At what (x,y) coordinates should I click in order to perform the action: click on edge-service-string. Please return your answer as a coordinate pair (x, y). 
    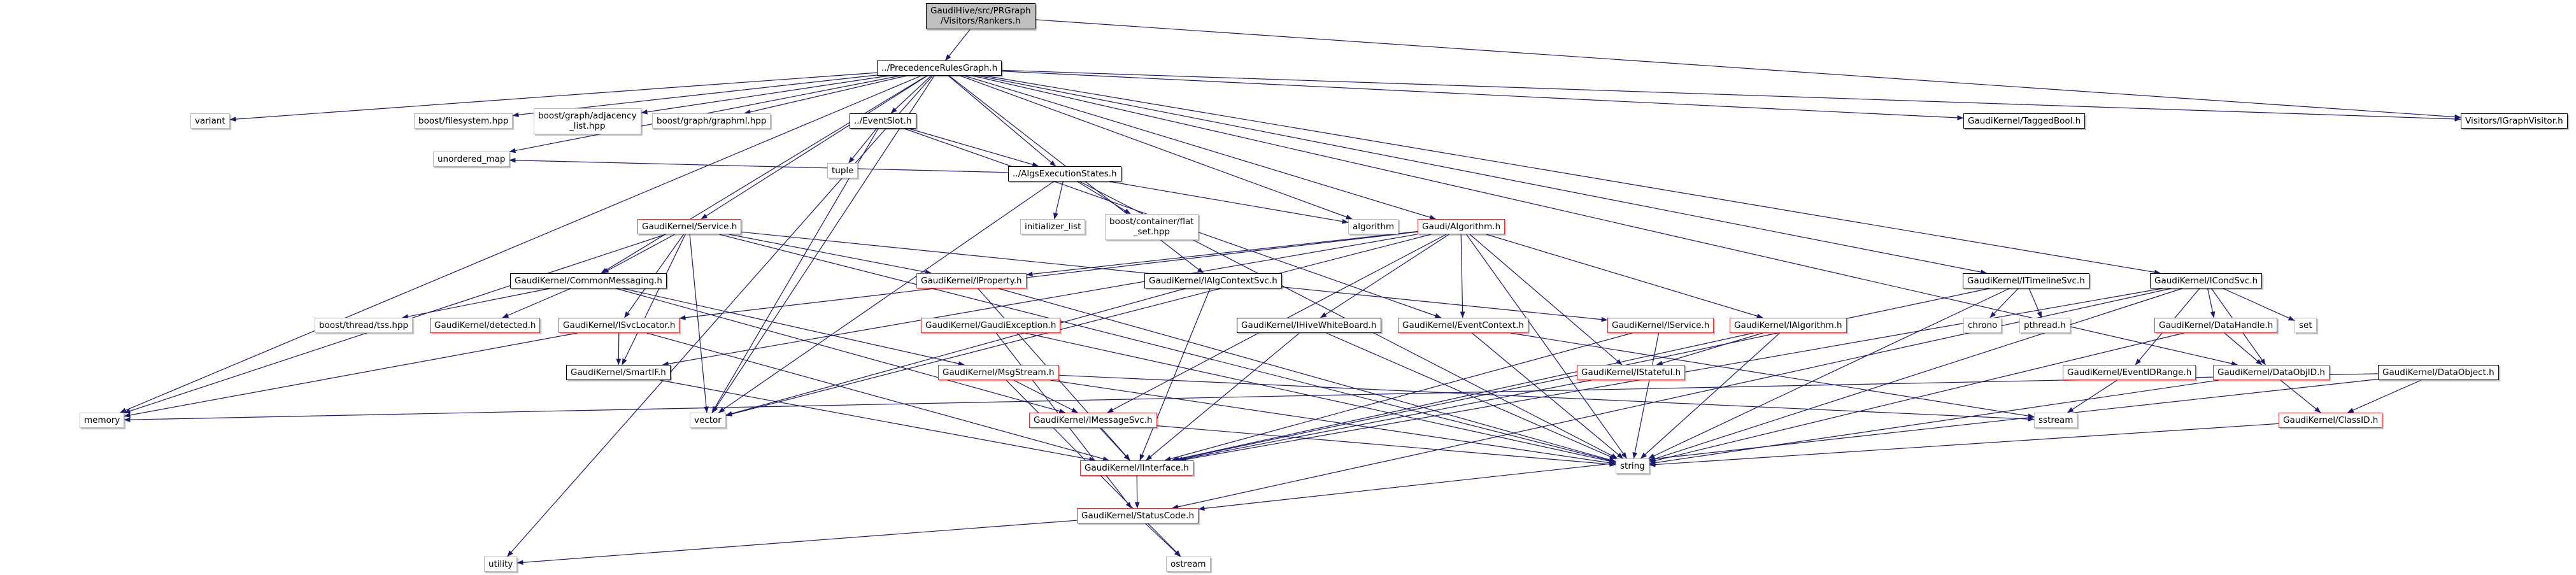
    Looking at the image, I should click on (1167, 348).